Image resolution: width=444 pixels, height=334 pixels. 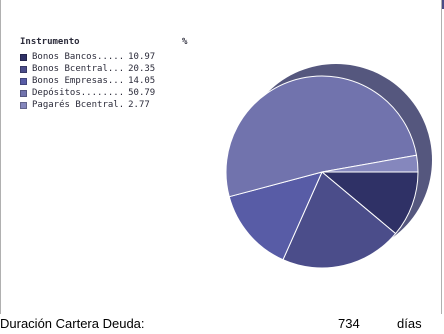 What do you see at coordinates (142, 81) in the screenshot?
I see `legend-item-value: 14.05` at bounding box center [142, 81].